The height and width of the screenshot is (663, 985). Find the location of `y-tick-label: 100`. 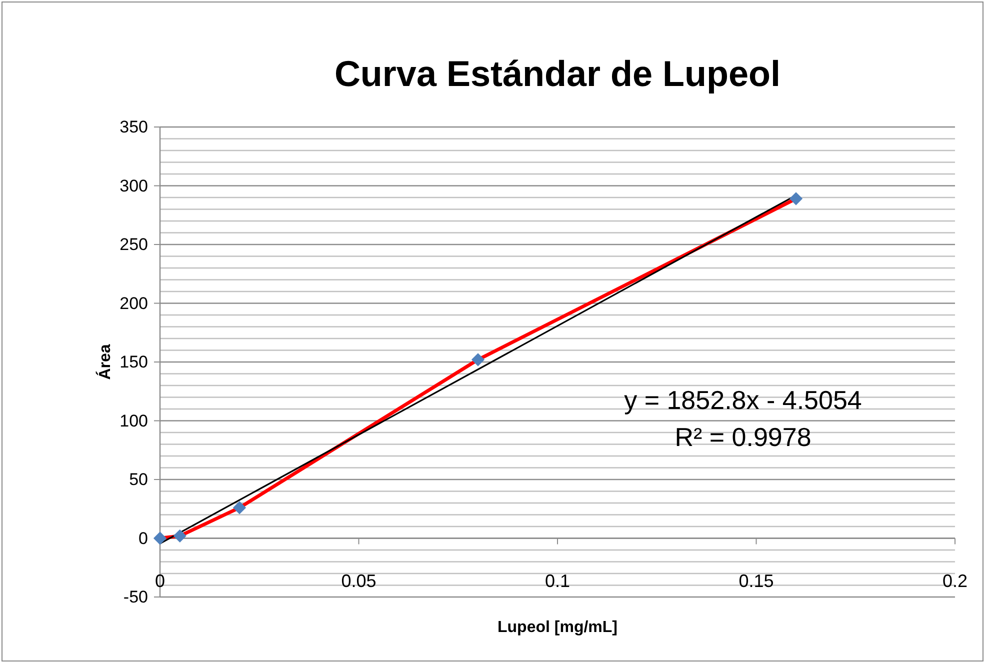

y-tick-label: 100 is located at coordinates (134, 420).